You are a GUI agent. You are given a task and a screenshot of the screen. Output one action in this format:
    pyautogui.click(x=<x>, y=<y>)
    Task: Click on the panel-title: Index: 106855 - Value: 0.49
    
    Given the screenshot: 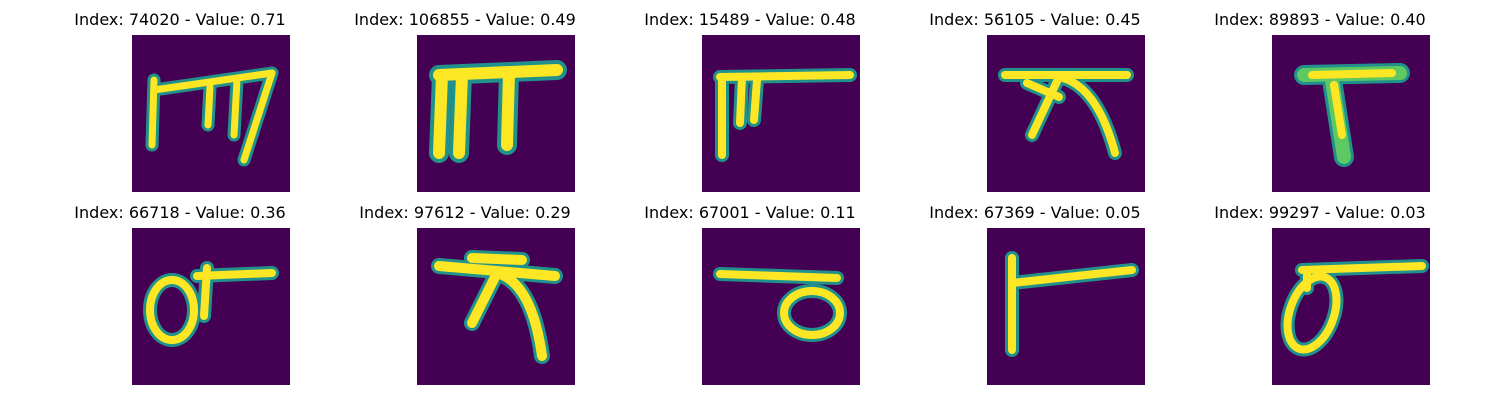 What is the action you would take?
    pyautogui.click(x=465, y=19)
    